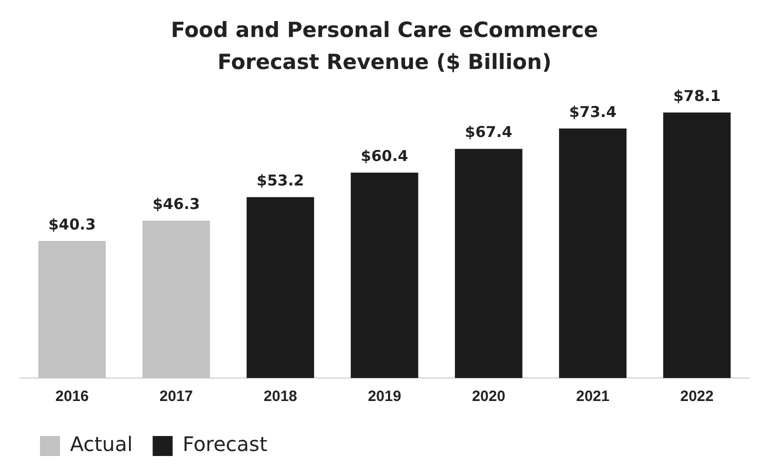  I want to click on x-tick-label: 2020, so click(489, 397).